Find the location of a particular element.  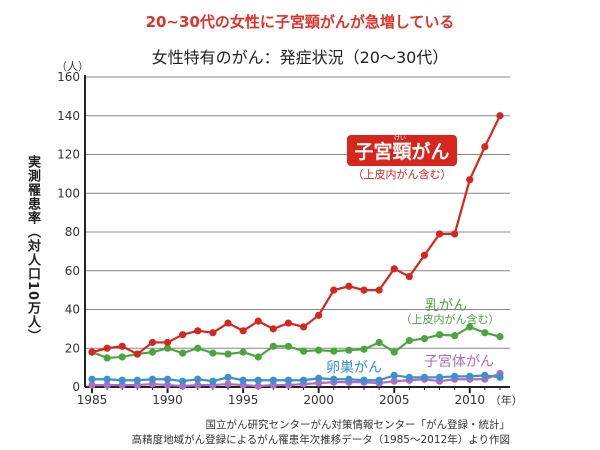

source-line-1: 国立がん研究センターがん対策情報センター「がん登録・統計」 is located at coordinates (358, 425).